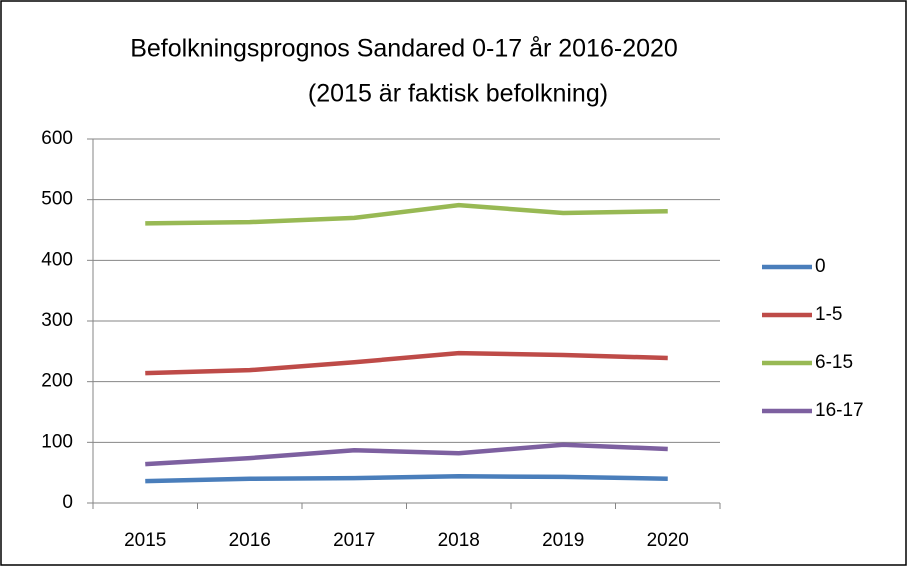 The width and height of the screenshot is (907, 566). Describe the element at coordinates (57, 259) in the screenshot. I see `y-tick-label: 400` at that location.